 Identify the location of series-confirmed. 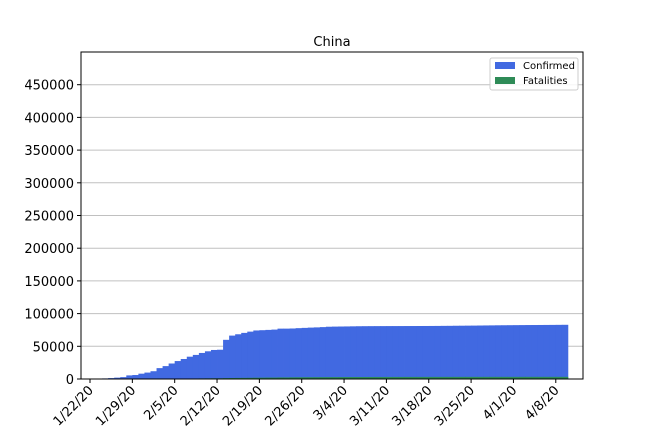
(329, 351).